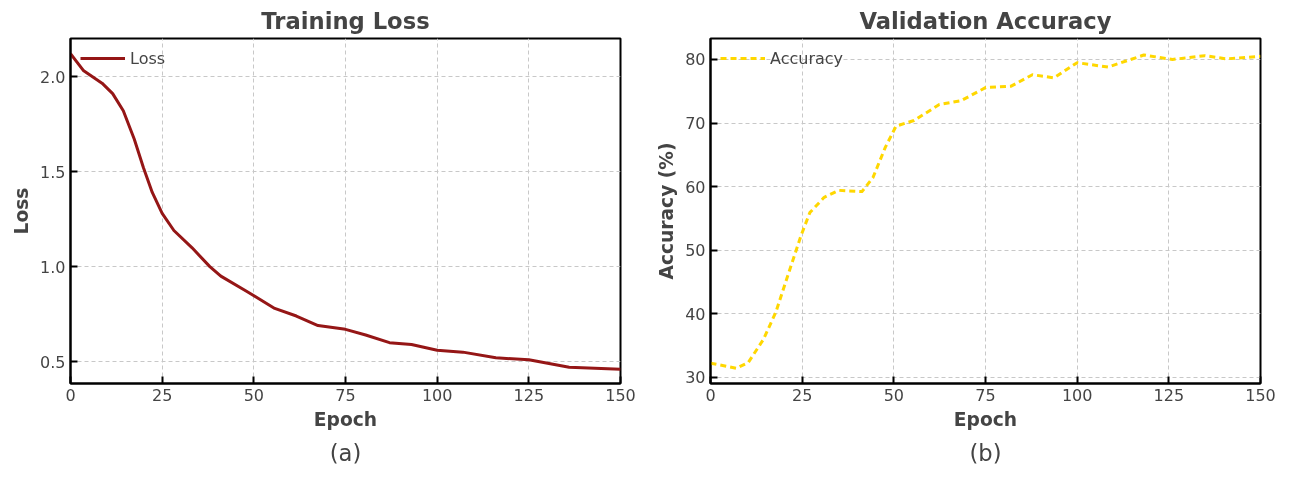  What do you see at coordinates (695, 123) in the screenshot?
I see `y-tick-label: 70` at bounding box center [695, 123].